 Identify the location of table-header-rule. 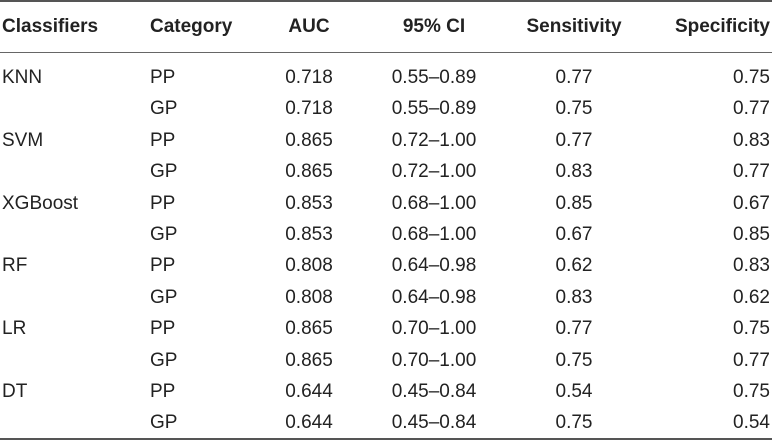
(386, 52).